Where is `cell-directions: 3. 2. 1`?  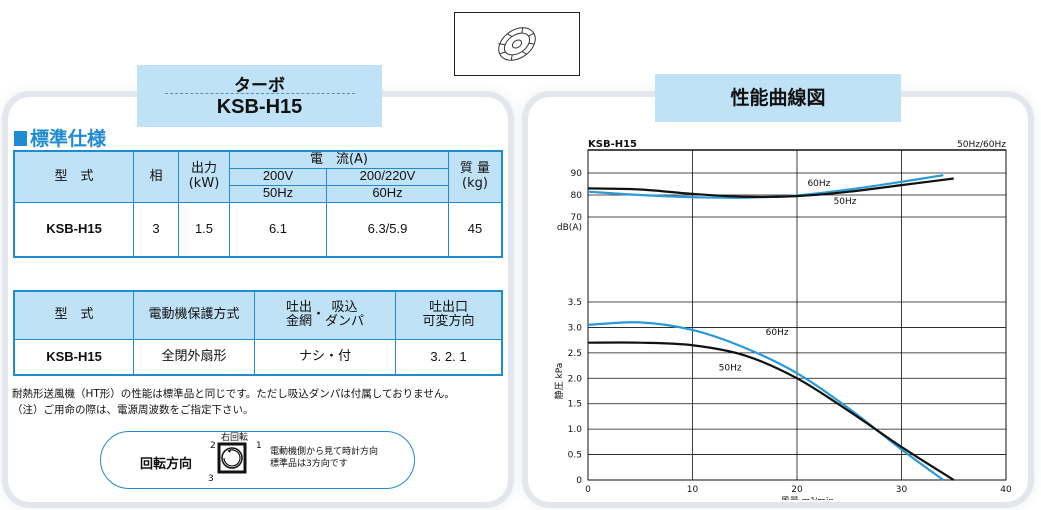
cell-directions: 3. 2. 1 is located at coordinates (449, 357).